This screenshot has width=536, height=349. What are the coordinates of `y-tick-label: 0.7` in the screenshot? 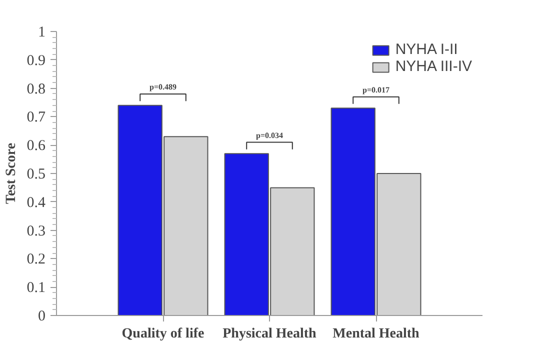 It's located at (36, 118).